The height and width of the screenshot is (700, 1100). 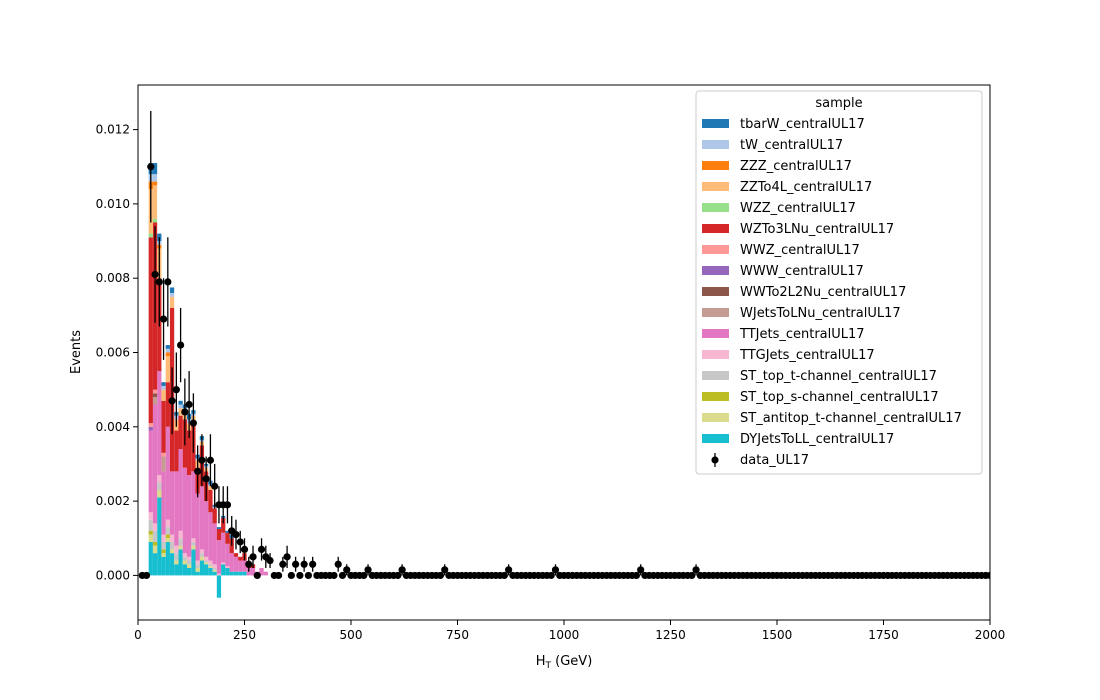 What do you see at coordinates (838, 103) in the screenshot?
I see `legend-title: sample` at bounding box center [838, 103].